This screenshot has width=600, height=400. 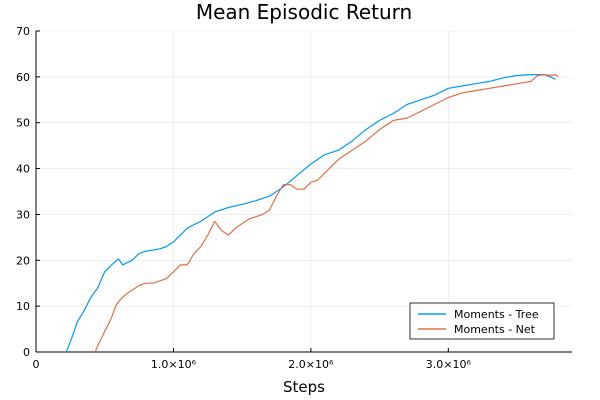 What do you see at coordinates (252, 359) in the screenshot?
I see `x-axis-ticks: 0 1.0×10⁶ 2.0×10⁶ 3.0×10⁶` at bounding box center [252, 359].